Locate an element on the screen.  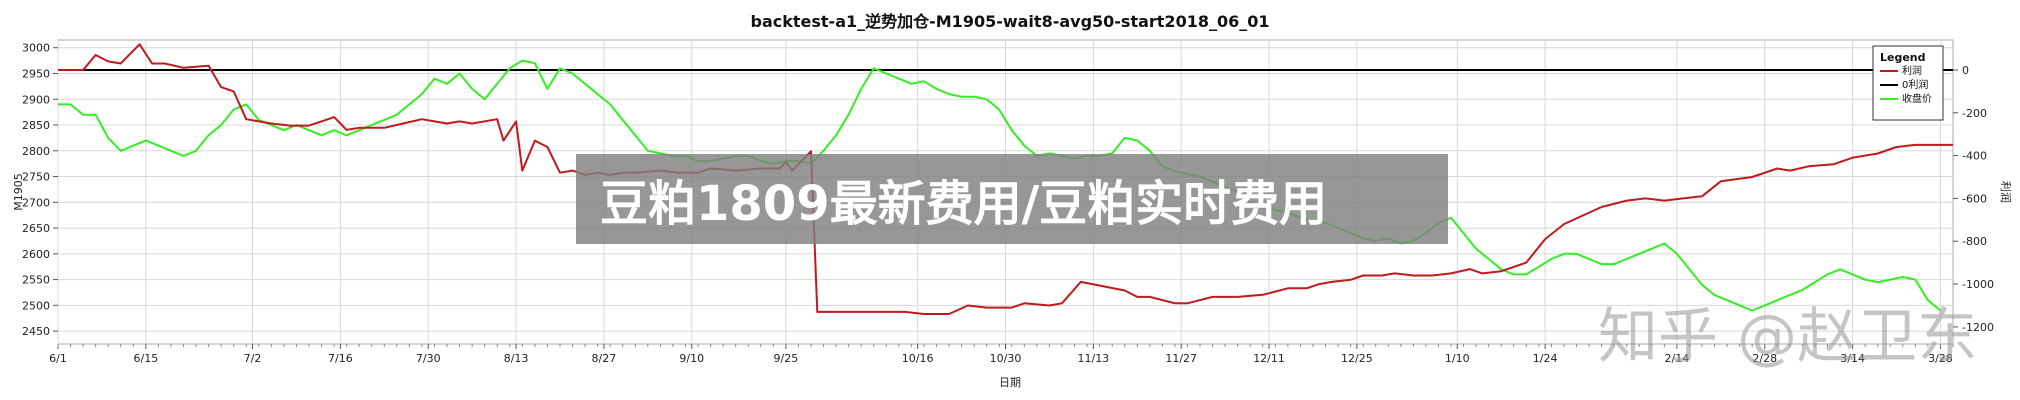
legend-title: Legend is located at coordinates (1903, 57).